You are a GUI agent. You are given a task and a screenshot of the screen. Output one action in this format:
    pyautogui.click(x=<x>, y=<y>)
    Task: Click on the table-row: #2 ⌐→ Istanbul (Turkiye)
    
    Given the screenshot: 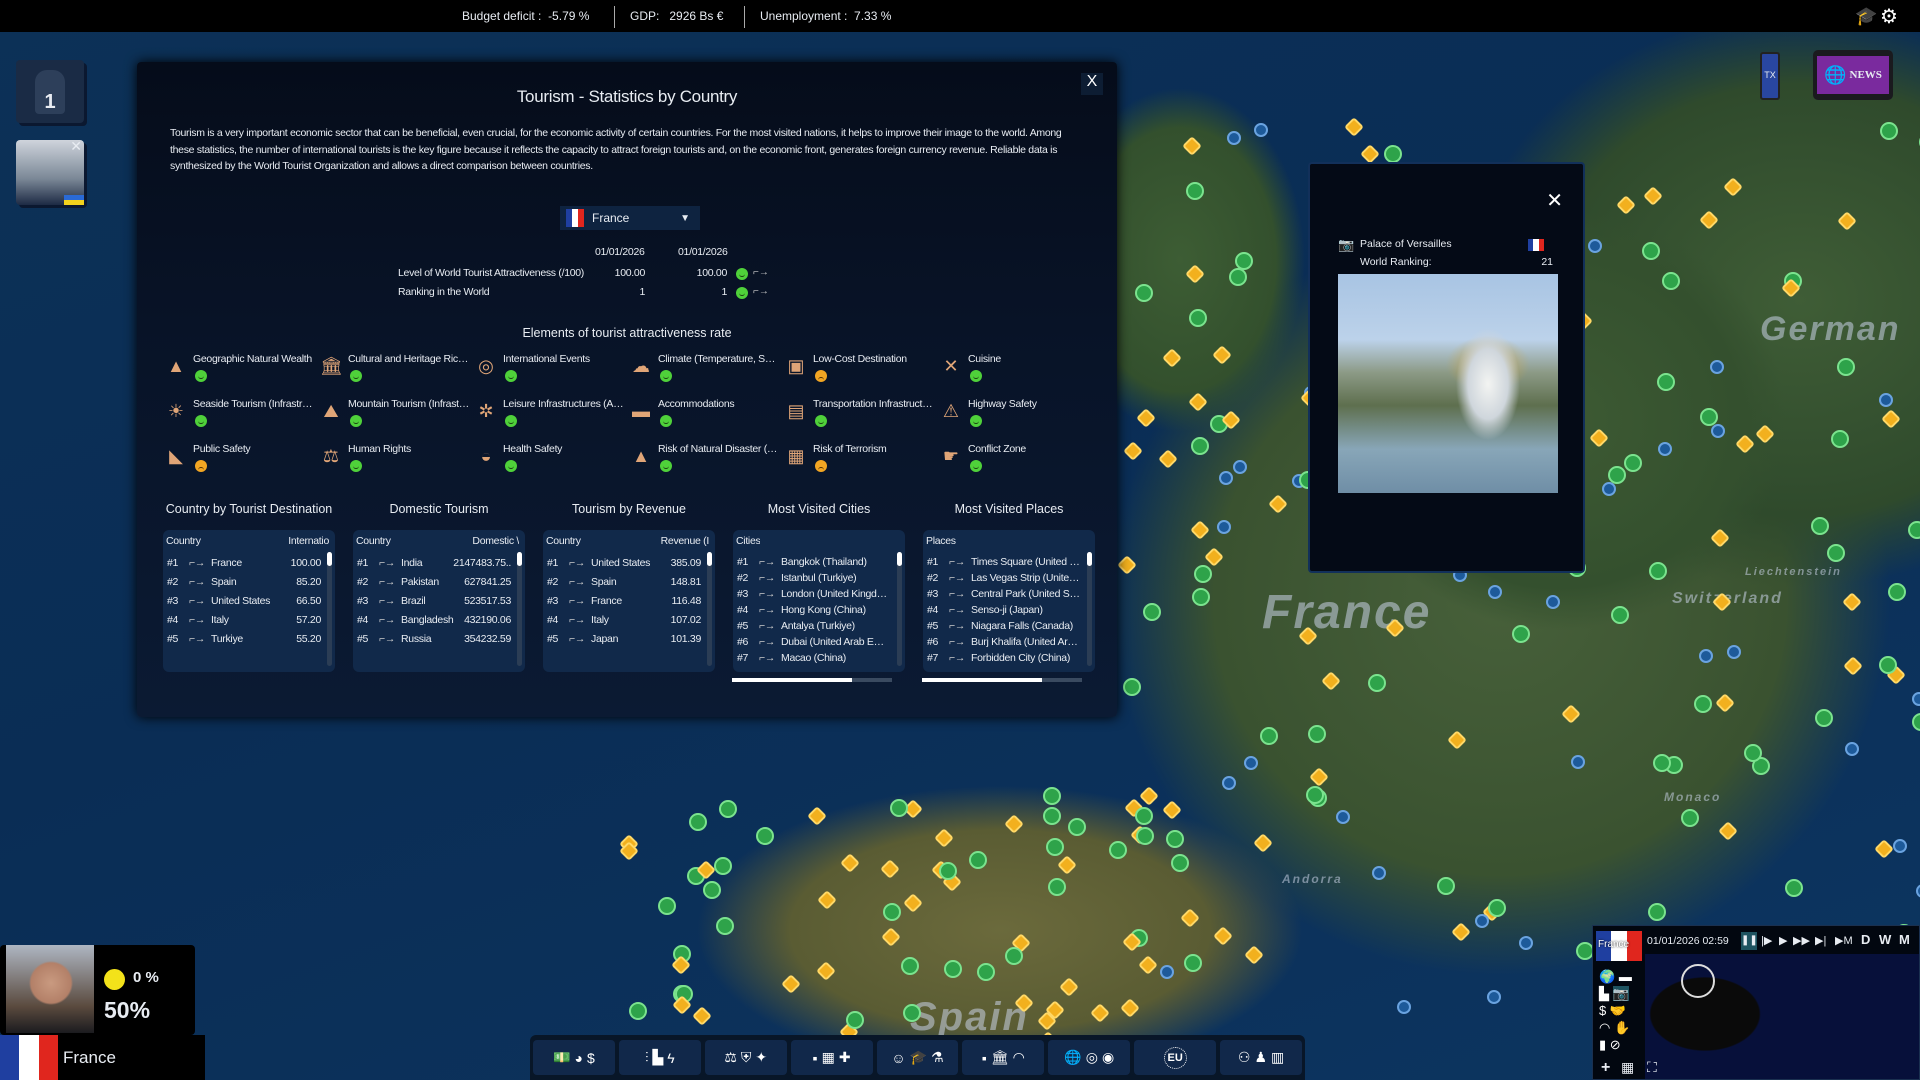 What is the action you would take?
    pyautogui.click(x=814, y=578)
    